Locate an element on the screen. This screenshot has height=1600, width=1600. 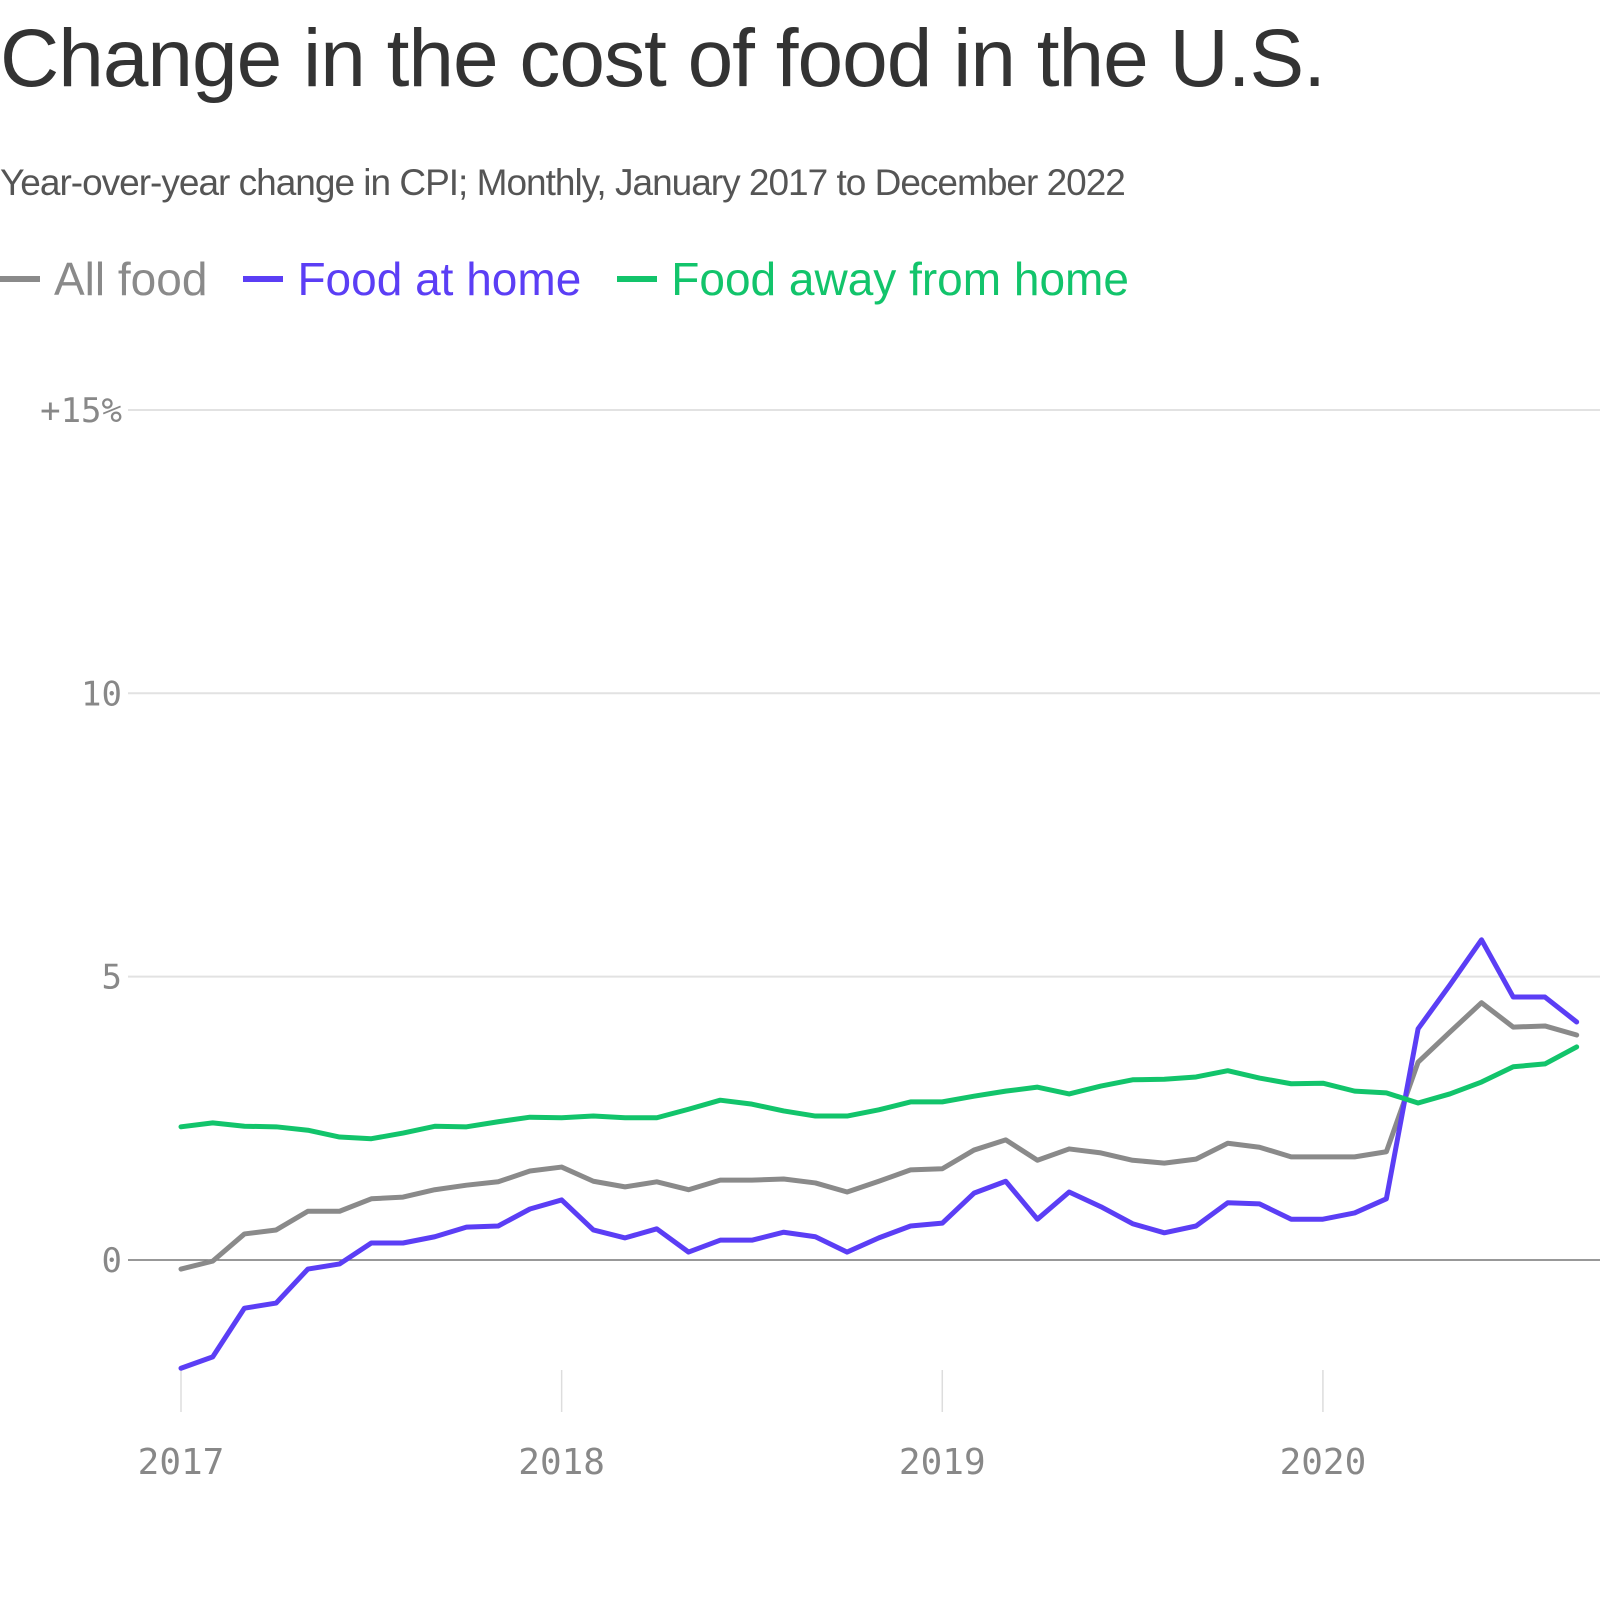
y-tick-label: 10 is located at coordinates (101, 694).